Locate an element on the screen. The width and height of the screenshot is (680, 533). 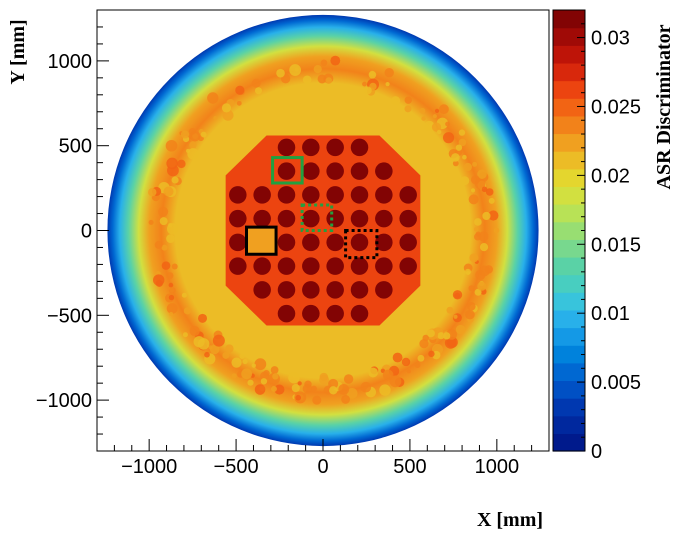
y-axis-title: Y [mm] is located at coordinates (18, 51).